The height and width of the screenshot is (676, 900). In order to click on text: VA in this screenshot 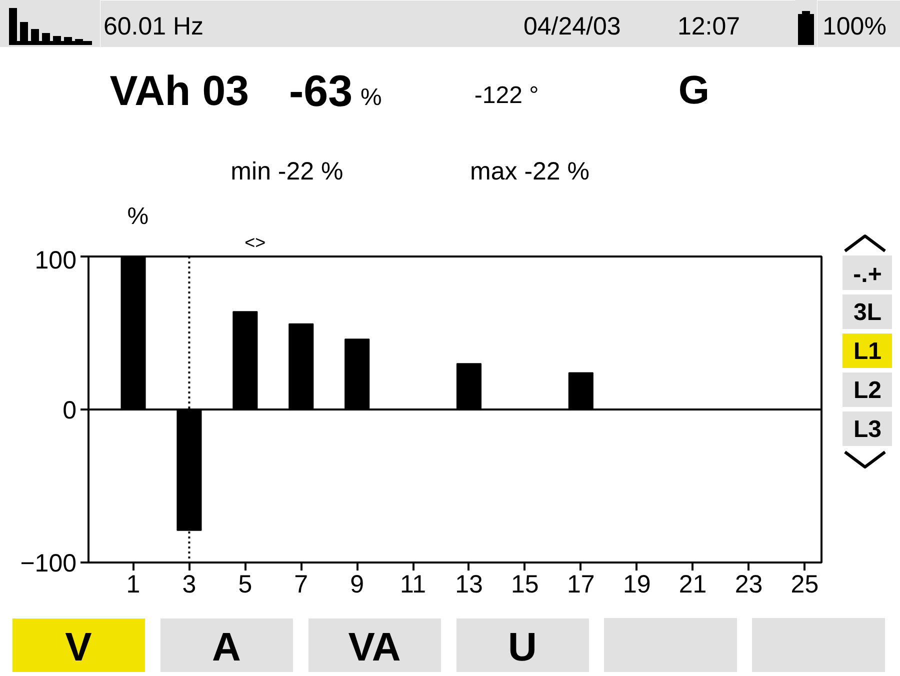, I will do `click(374, 648)`.